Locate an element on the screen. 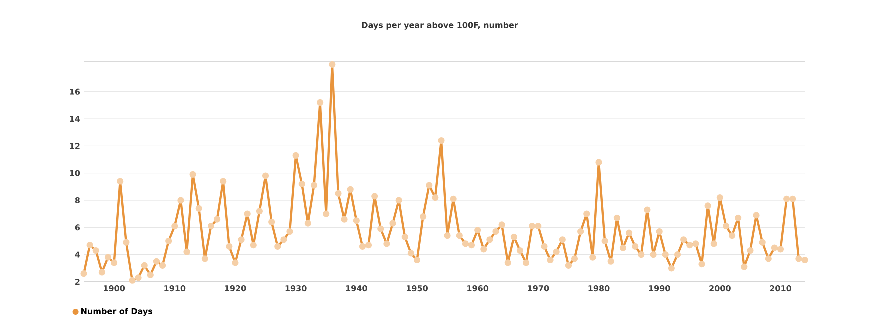 The height and width of the screenshot is (336, 871). x-tick-label: 1970 is located at coordinates (539, 289).